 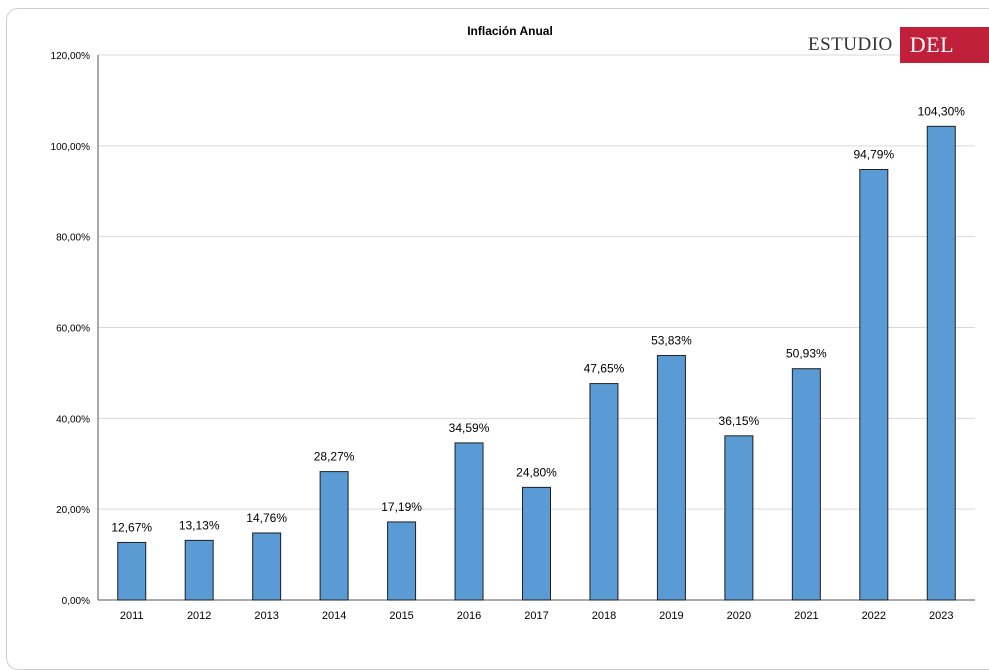 What do you see at coordinates (536, 472) in the screenshot?
I see `data-label: 24,80%` at bounding box center [536, 472].